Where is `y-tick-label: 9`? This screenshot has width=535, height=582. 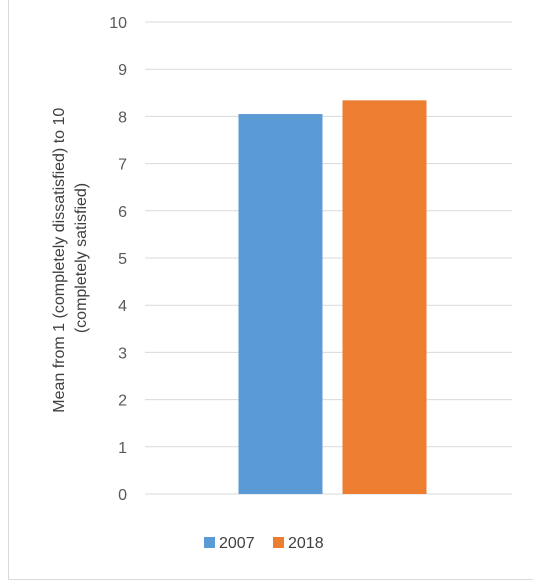
y-tick-label: 9 is located at coordinates (122, 70).